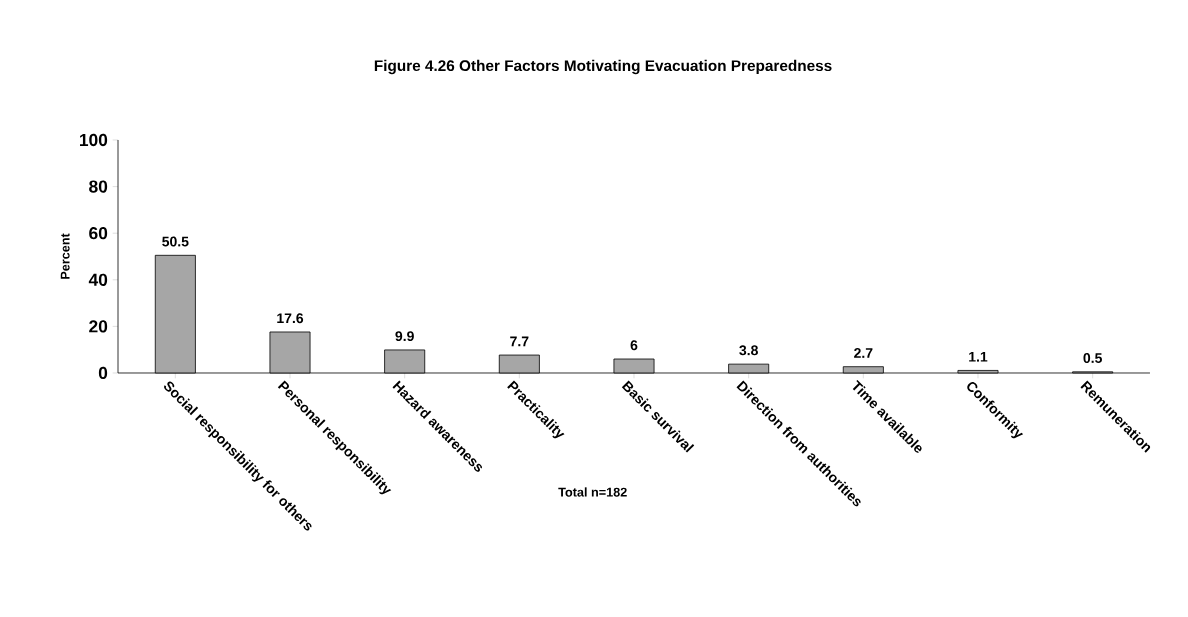  Describe the element at coordinates (748, 350) in the screenshot. I see `data-label: 3.8` at that location.